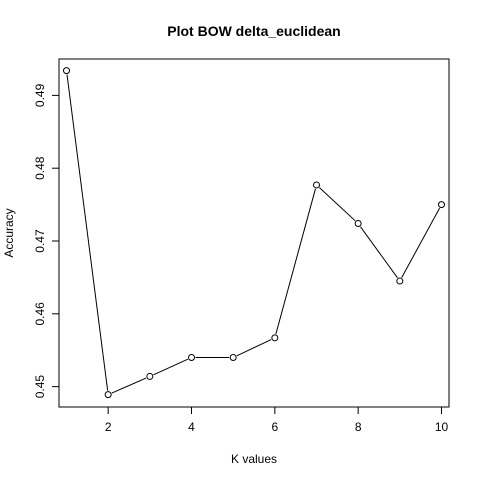  I want to click on x-tick-label: 4, so click(191, 427).